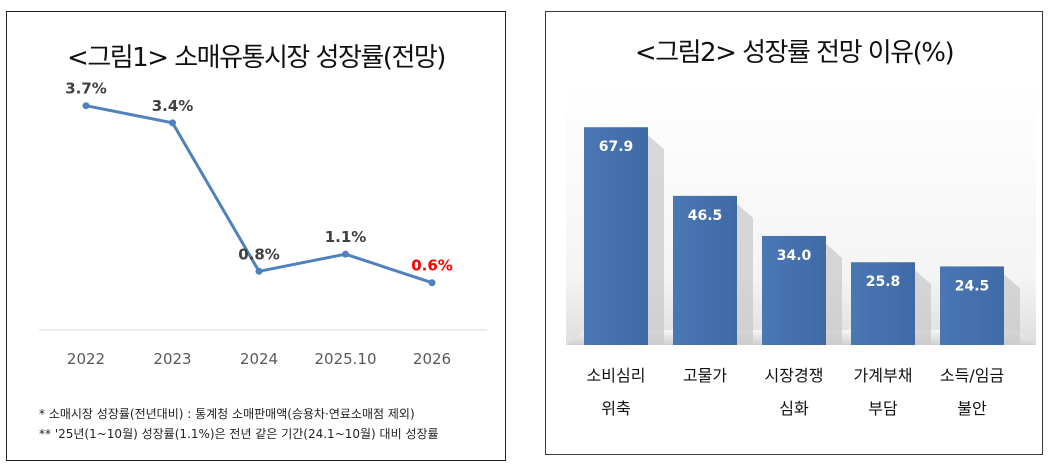 The height and width of the screenshot is (470, 1053). What do you see at coordinates (705, 216) in the screenshot?
I see `bar-chart-data-label: 46.5` at bounding box center [705, 216].